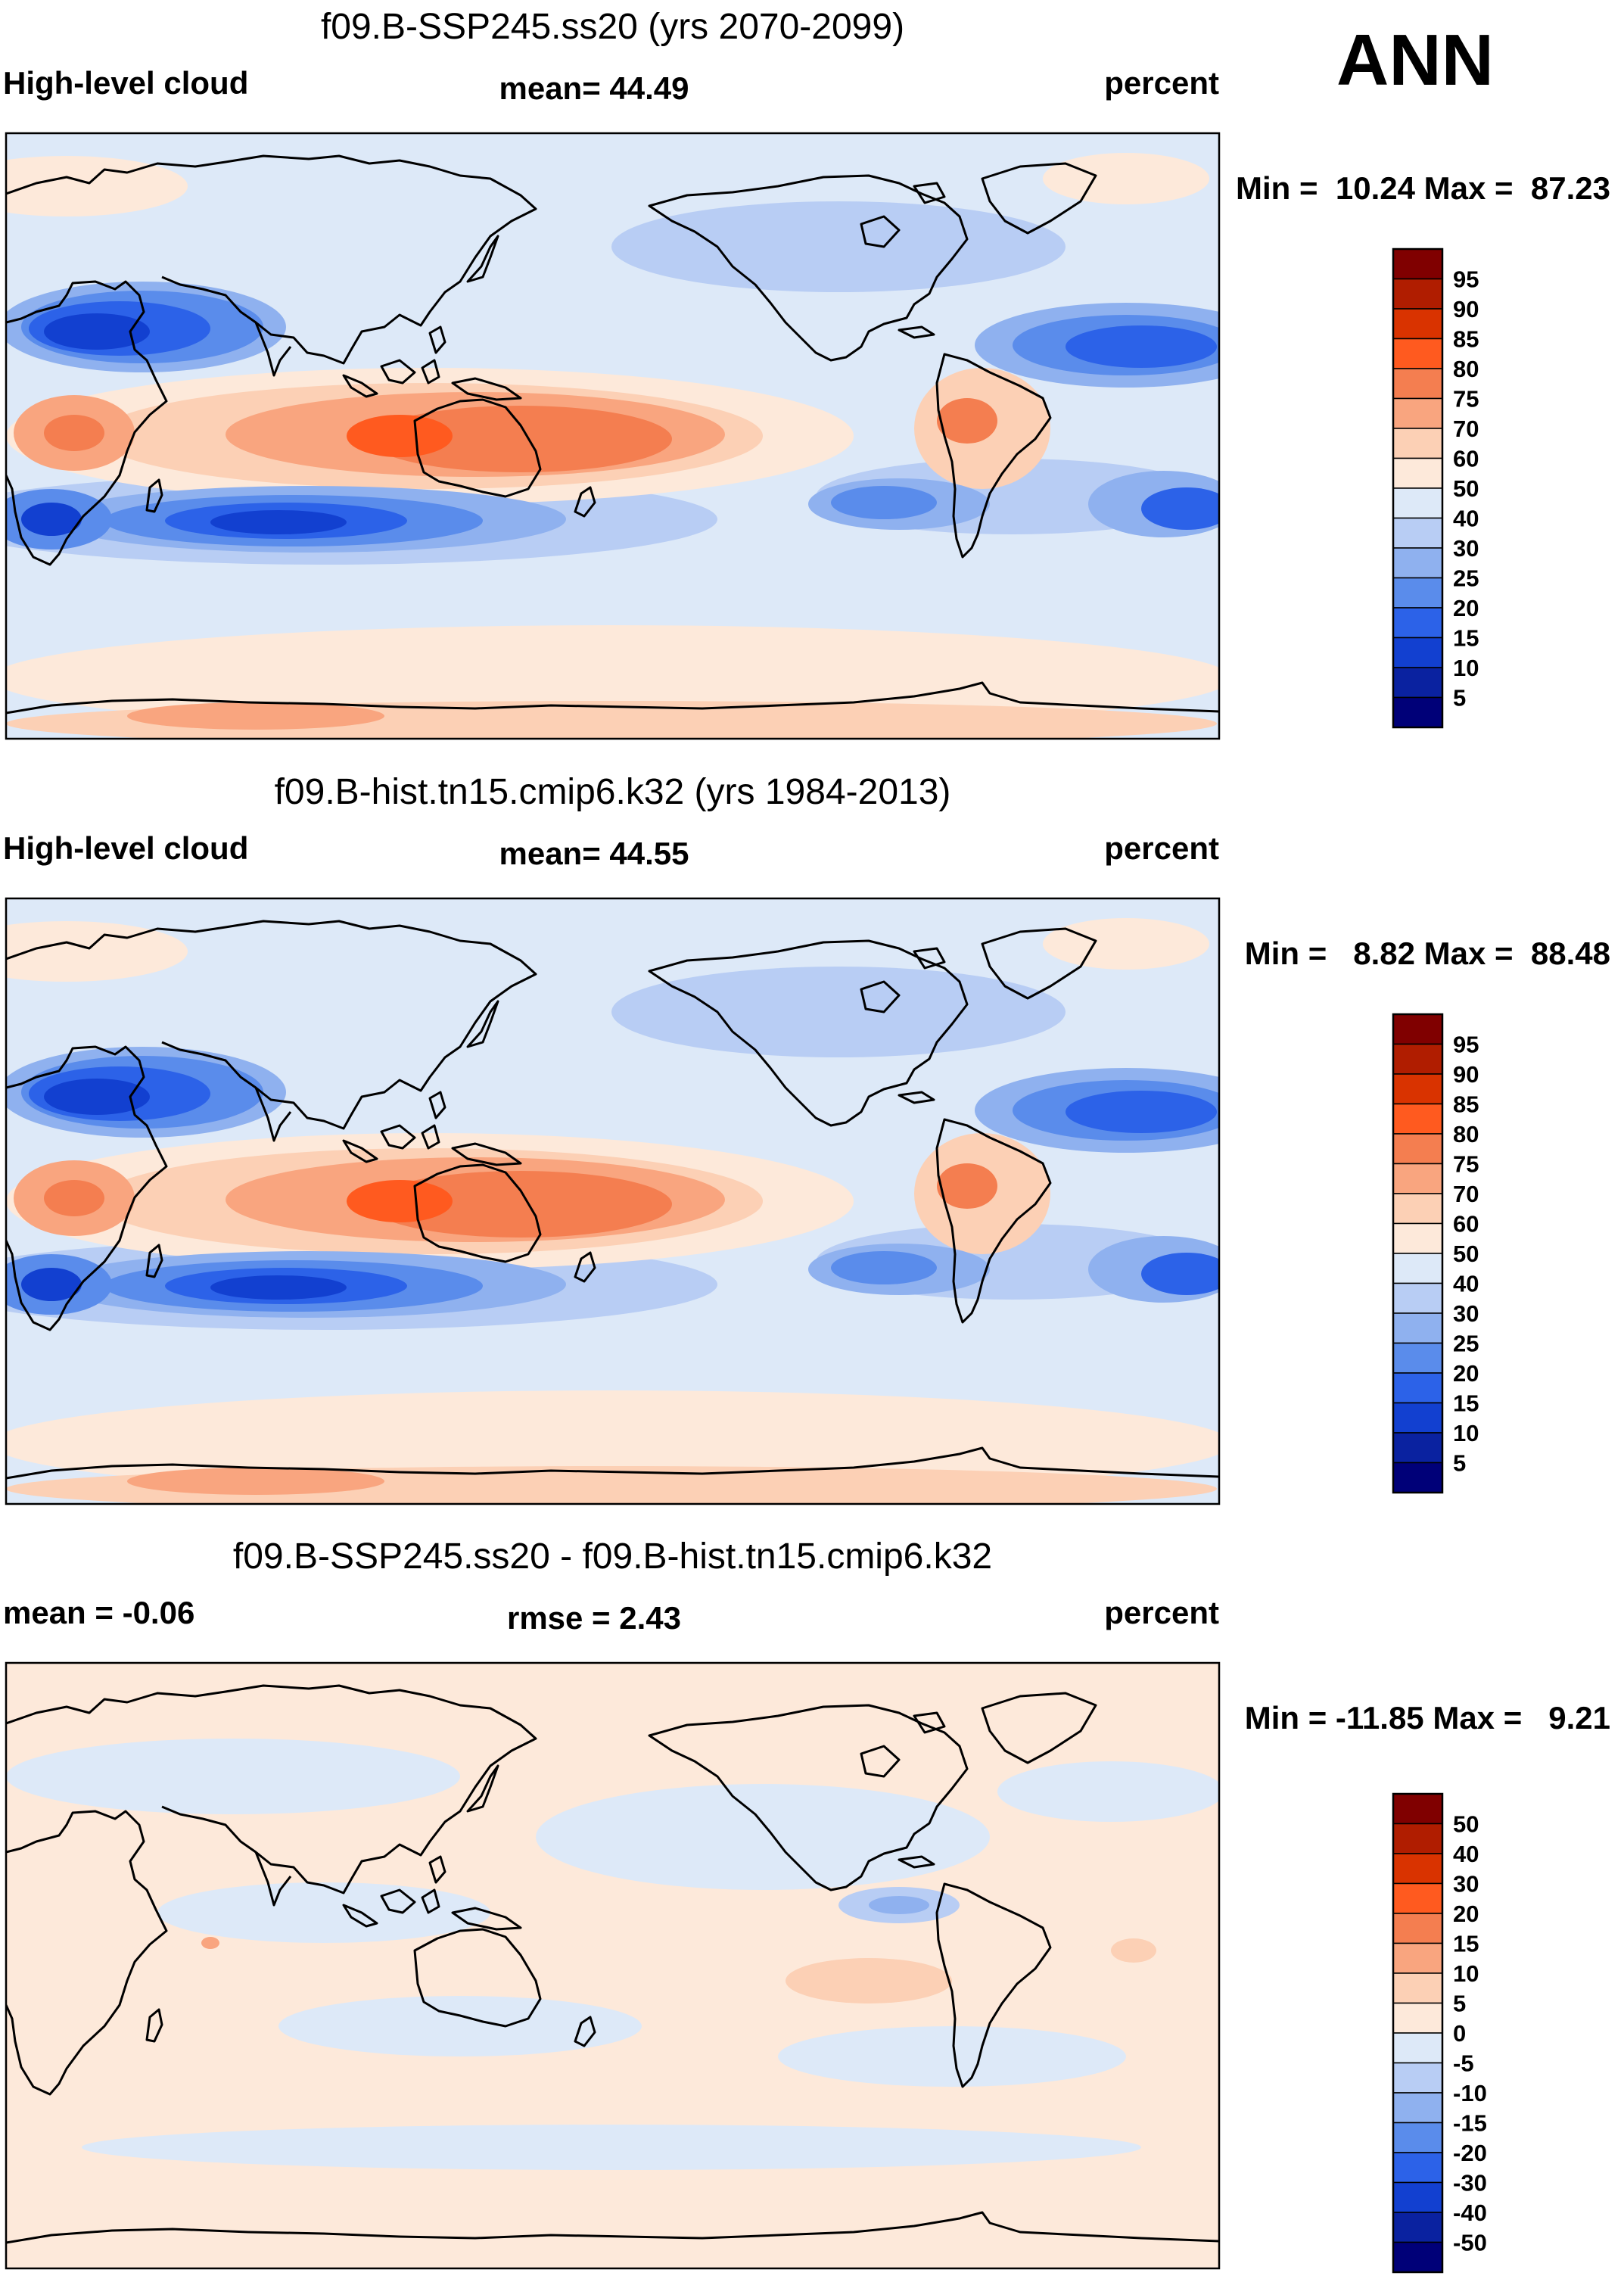  I want to click on colorbar-tick-label: -5, so click(1463, 2063).